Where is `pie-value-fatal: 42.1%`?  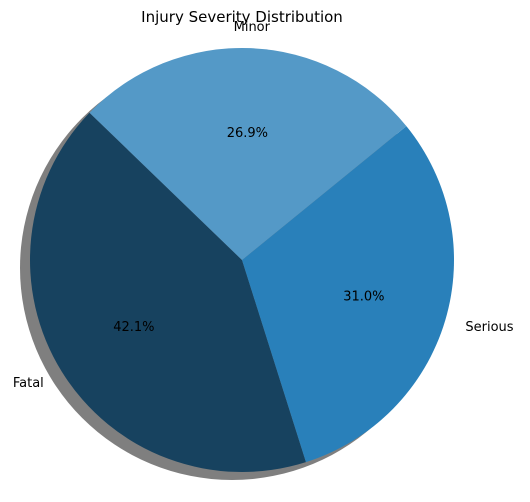
pie-value-fatal: 42.1% is located at coordinates (133, 327).